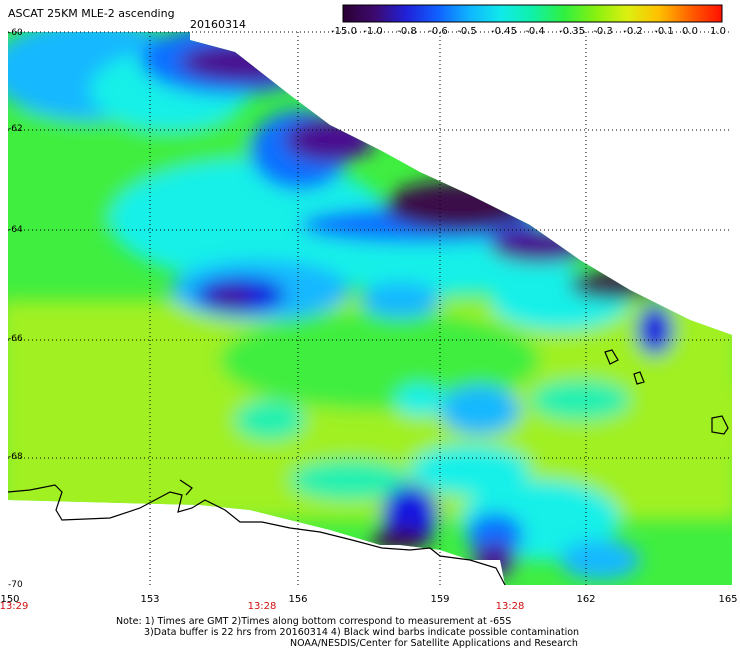  Describe the element at coordinates (535, 31) in the screenshot. I see `colorbar-label: -0.4` at that location.